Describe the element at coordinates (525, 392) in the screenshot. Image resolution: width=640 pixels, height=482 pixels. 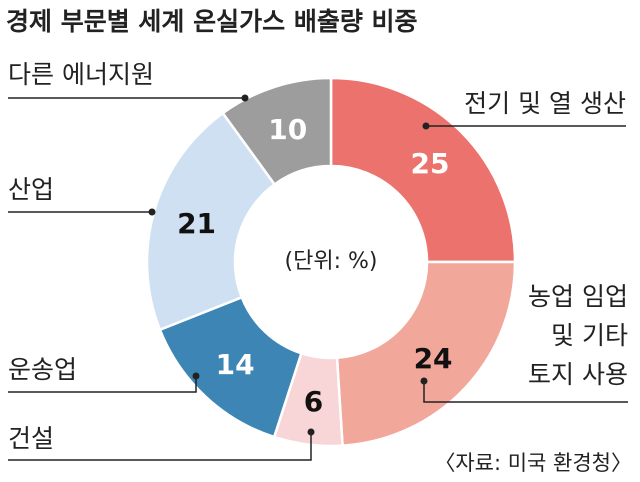
I see `leader-line-농업-임업-및-기타-토지-사용` at that location.